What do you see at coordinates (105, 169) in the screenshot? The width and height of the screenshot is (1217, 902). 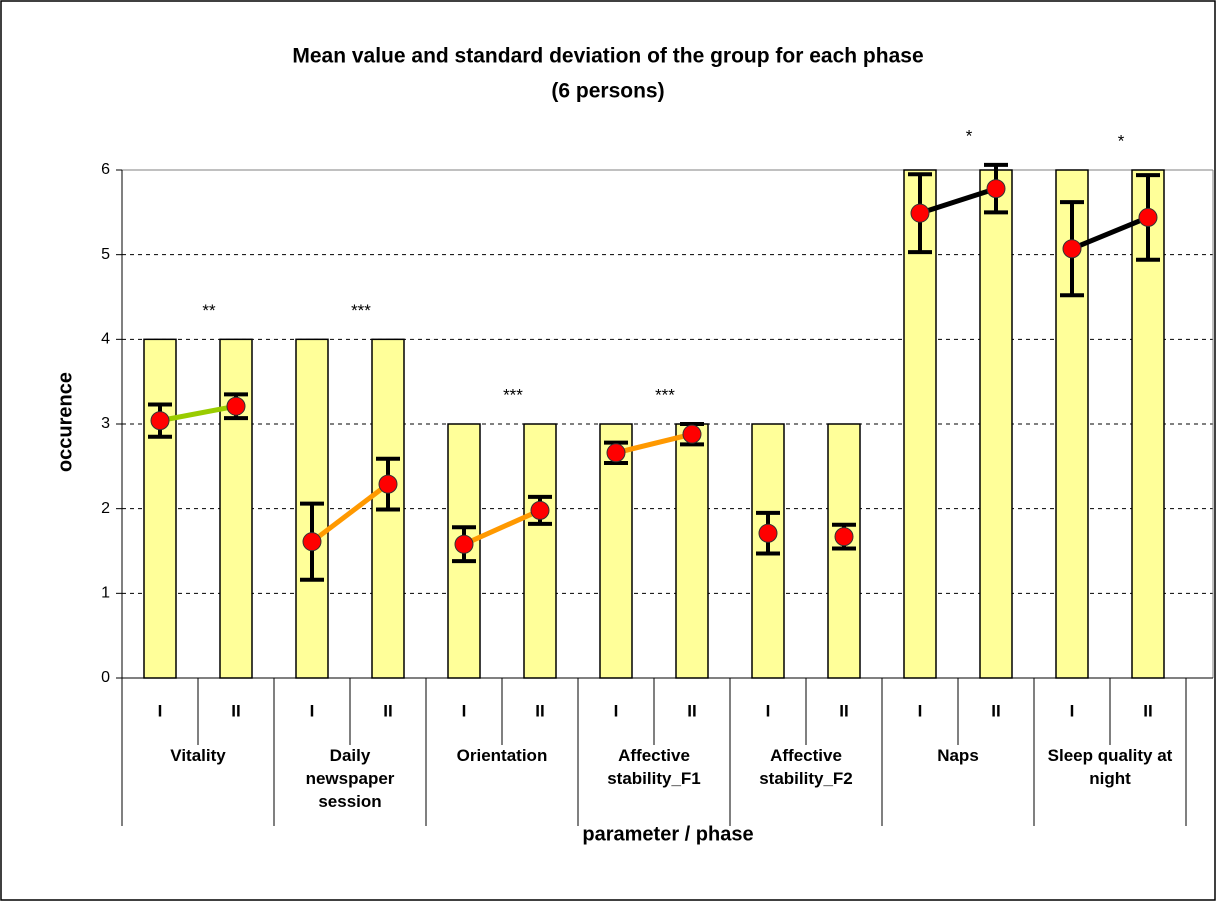 I see `y-tick-label: 6` at bounding box center [105, 169].